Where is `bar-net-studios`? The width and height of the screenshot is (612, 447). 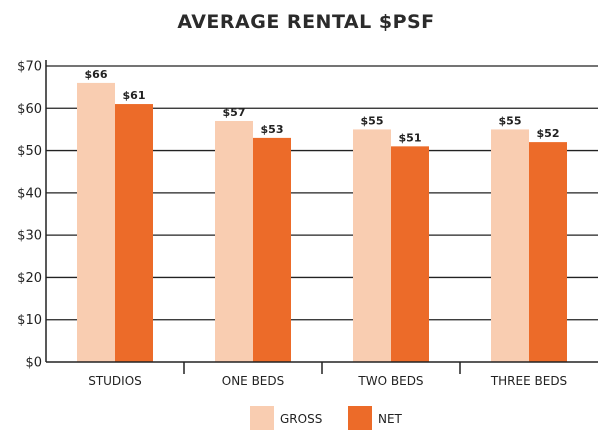 bar-net-studios is located at coordinates (134, 233).